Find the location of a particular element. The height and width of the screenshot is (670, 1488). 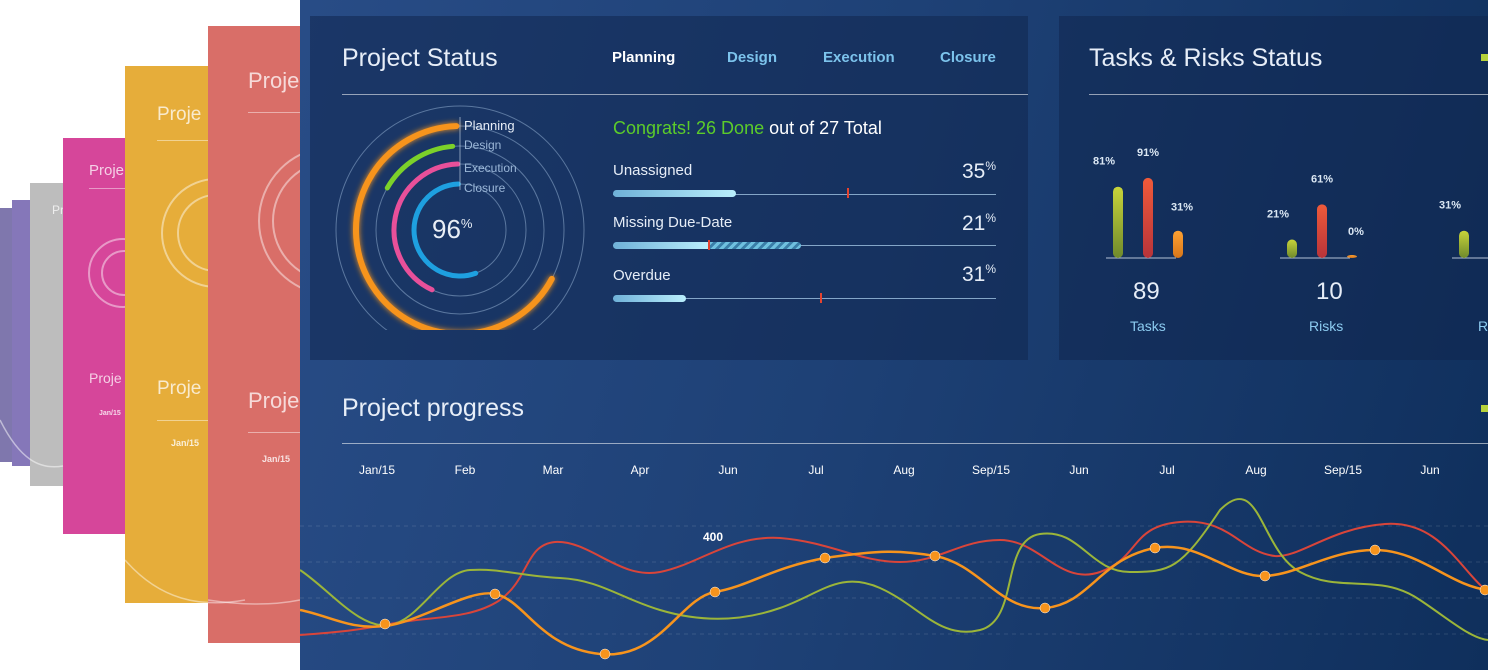

risks-label: Risks is located at coordinates (1326, 326).